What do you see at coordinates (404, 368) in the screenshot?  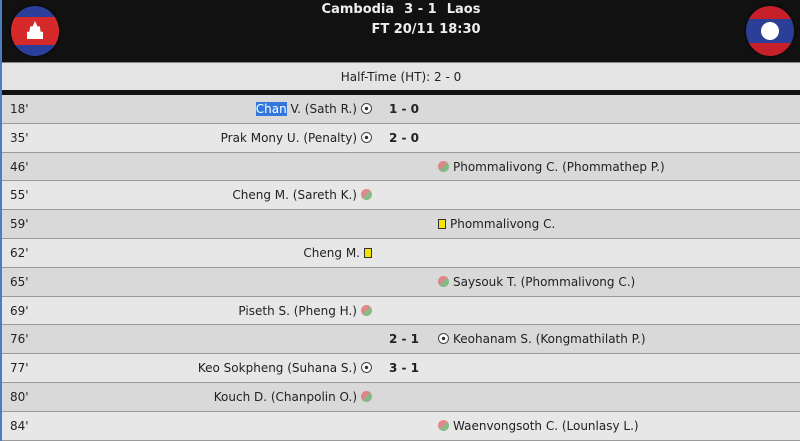 I see `event-score: 3 - 1` at bounding box center [404, 368].